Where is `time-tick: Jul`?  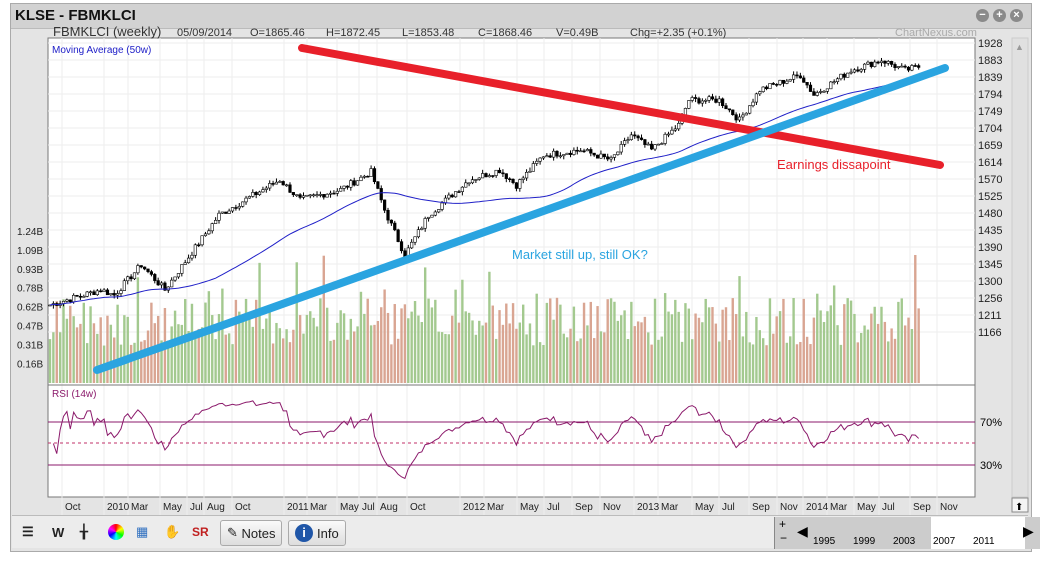 time-tick: Jul is located at coordinates (728, 507).